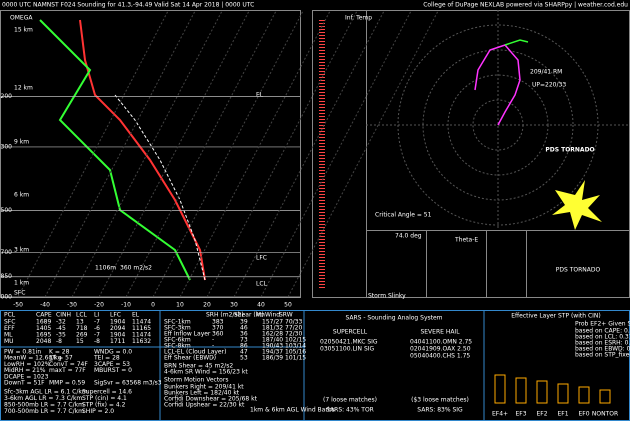 Image resolution: width=630 pixels, height=421 pixels. What do you see at coordinates (33, 358) in the screenshot?
I see `stat: MeanW = 12.6g/kg` at bounding box center [33, 358].